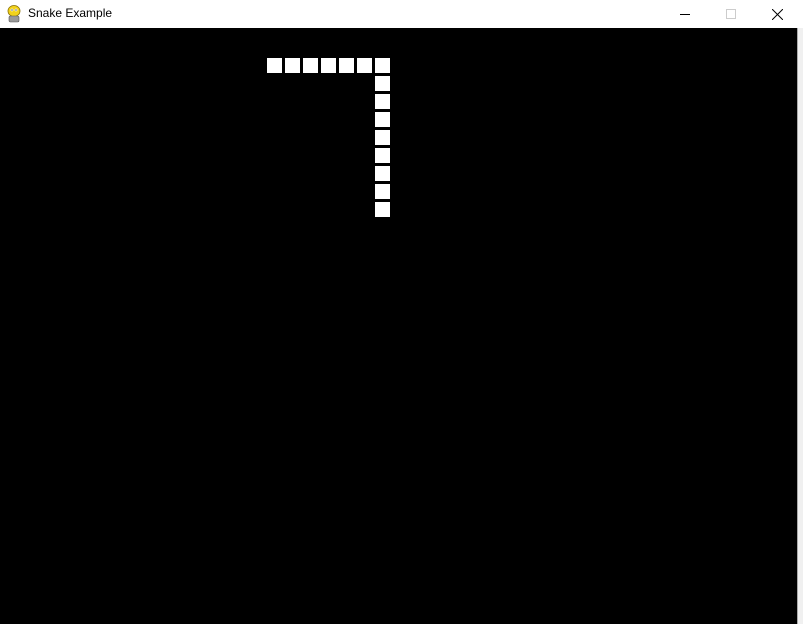  Describe the element at coordinates (14, 14) in the screenshot. I see `pygame-snake-icon` at that location.